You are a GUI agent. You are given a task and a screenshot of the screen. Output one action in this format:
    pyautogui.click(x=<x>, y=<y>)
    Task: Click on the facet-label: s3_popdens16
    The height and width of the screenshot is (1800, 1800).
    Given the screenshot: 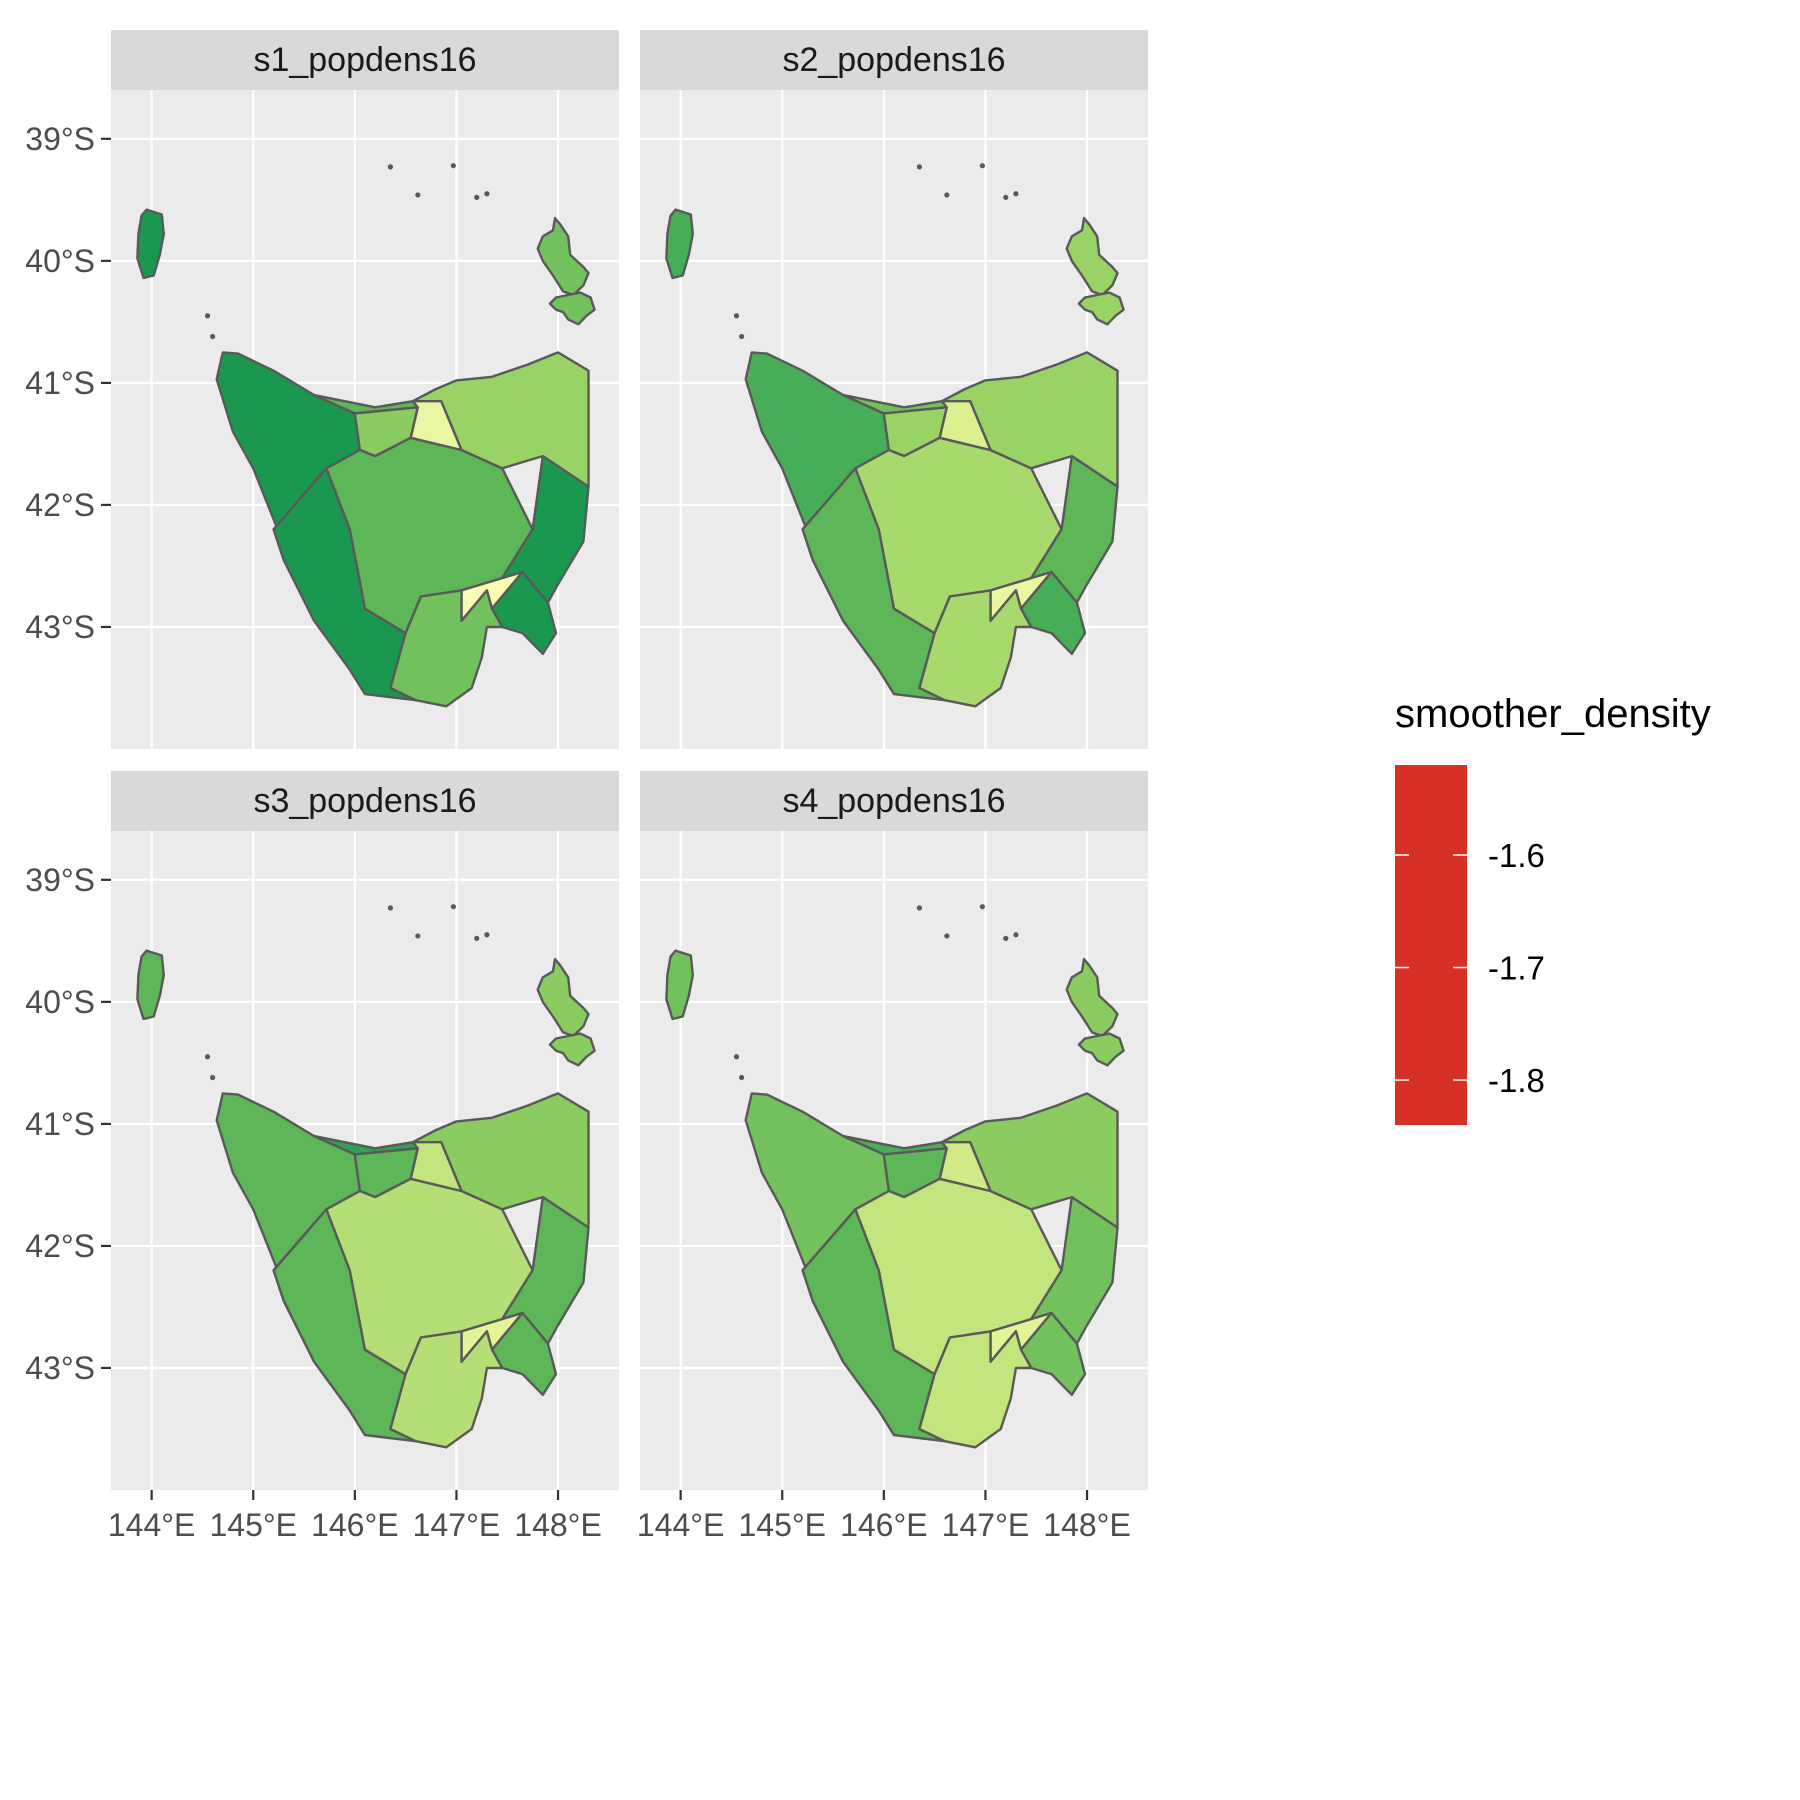 What is the action you would take?
    pyautogui.click(x=364, y=801)
    